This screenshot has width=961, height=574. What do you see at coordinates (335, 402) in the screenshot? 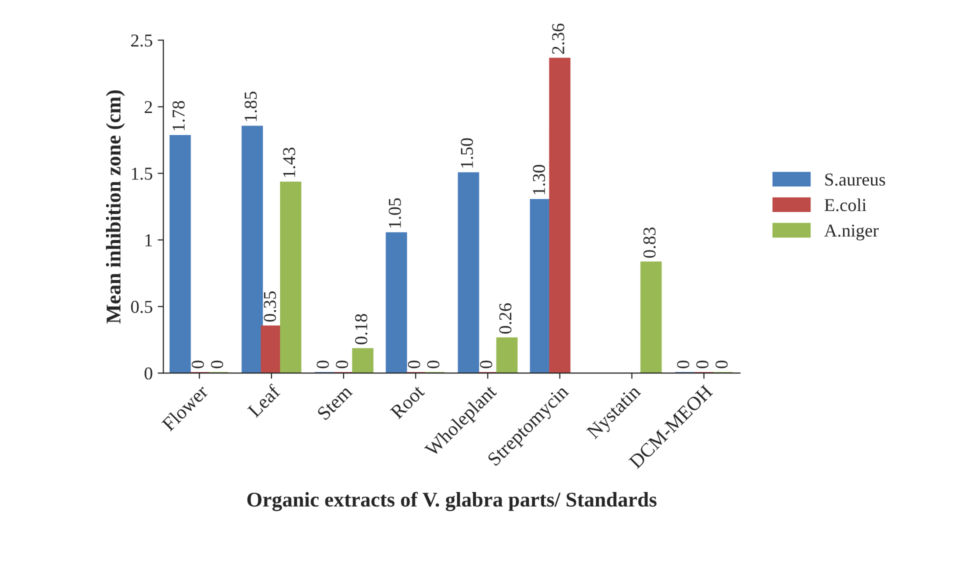
I see `x-tick-label: Stem` at bounding box center [335, 402].